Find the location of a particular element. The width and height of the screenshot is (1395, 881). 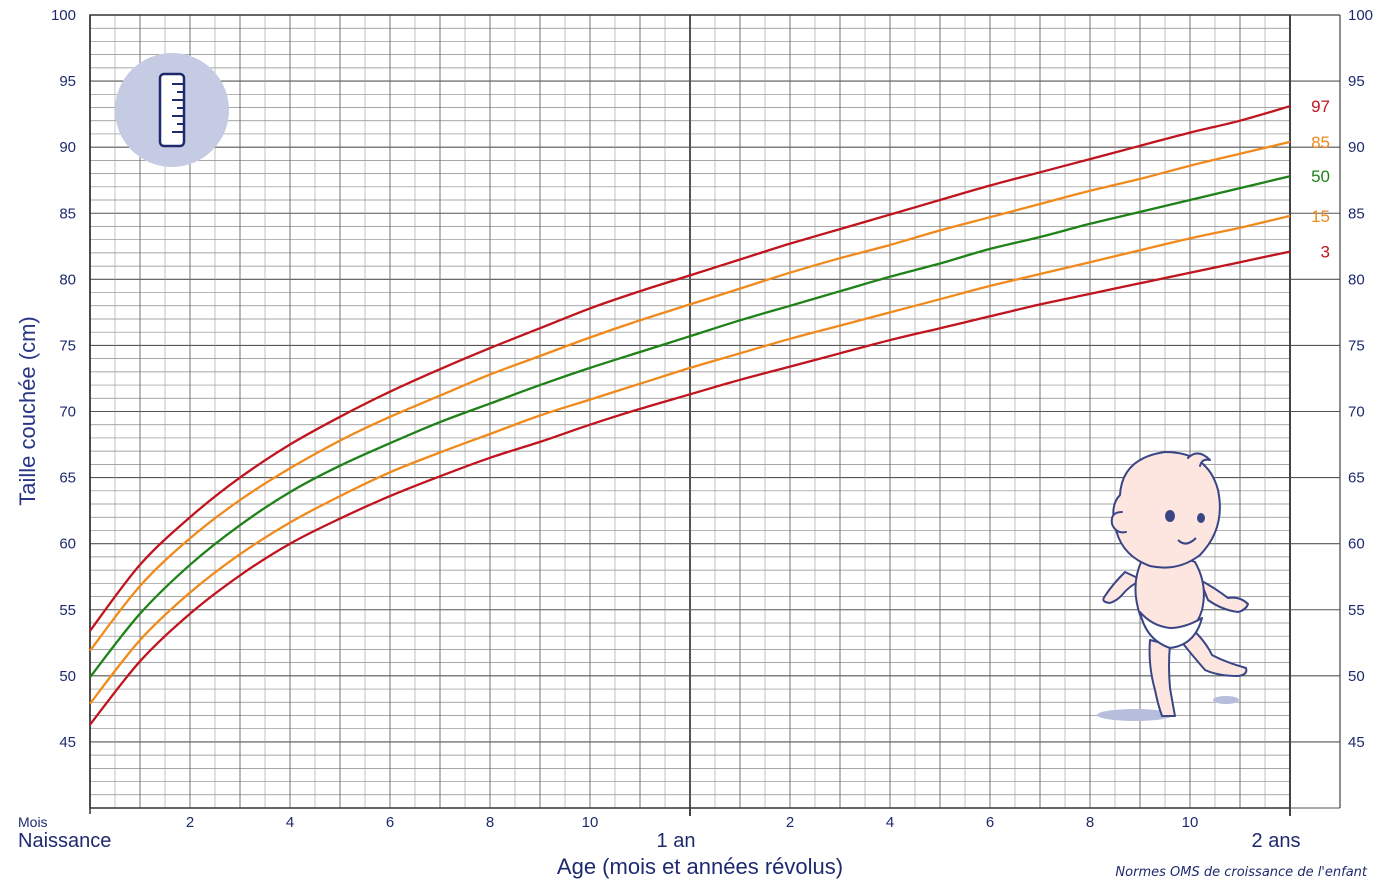

y-tick-label-right: 60 is located at coordinates (1356, 544).